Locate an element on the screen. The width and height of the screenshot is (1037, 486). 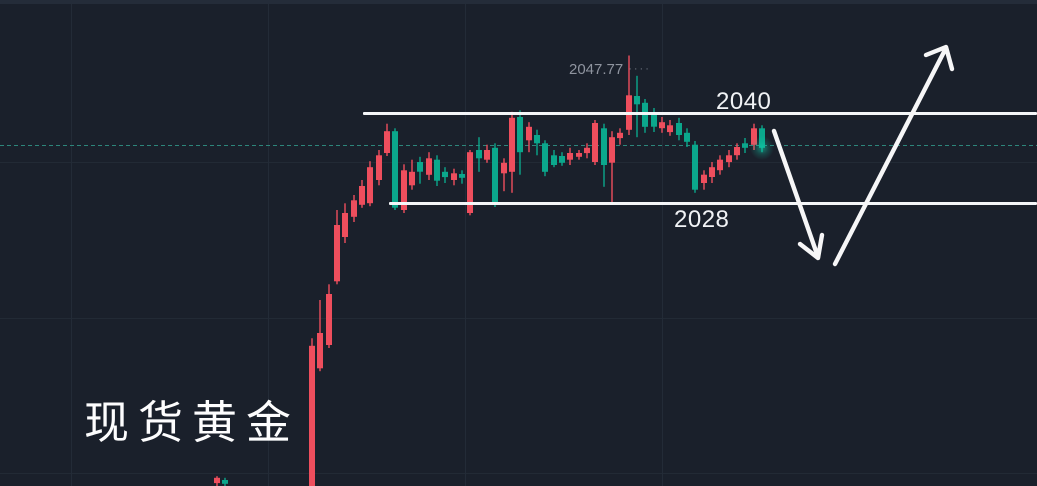
up-projection-arrow-line is located at coordinates (890, 156).